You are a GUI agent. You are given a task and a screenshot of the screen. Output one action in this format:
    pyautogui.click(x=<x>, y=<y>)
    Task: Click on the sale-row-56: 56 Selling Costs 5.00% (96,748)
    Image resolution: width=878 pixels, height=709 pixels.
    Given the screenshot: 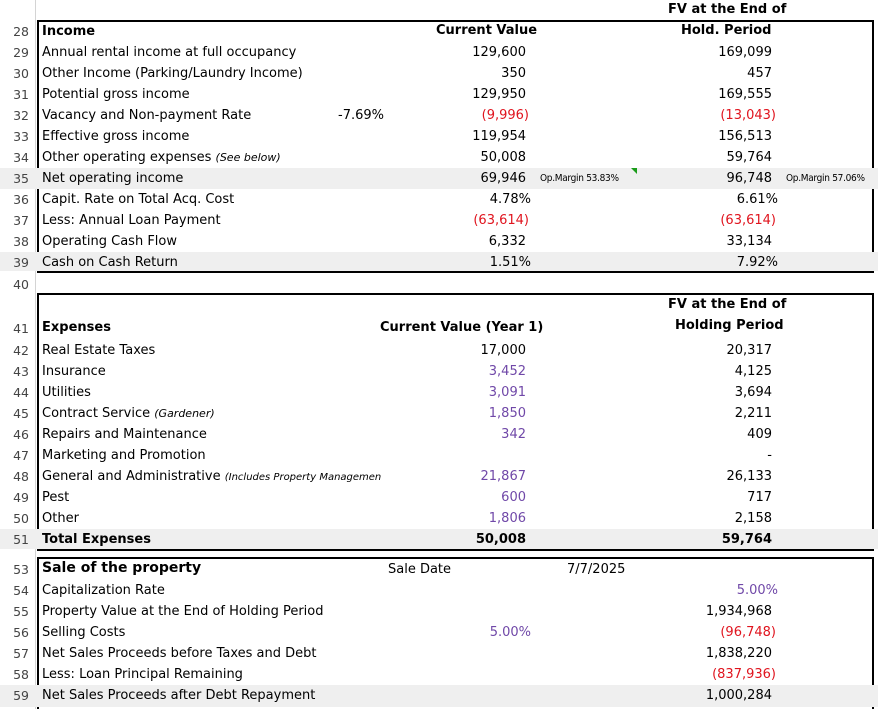 What is the action you would take?
    pyautogui.click(x=439, y=632)
    